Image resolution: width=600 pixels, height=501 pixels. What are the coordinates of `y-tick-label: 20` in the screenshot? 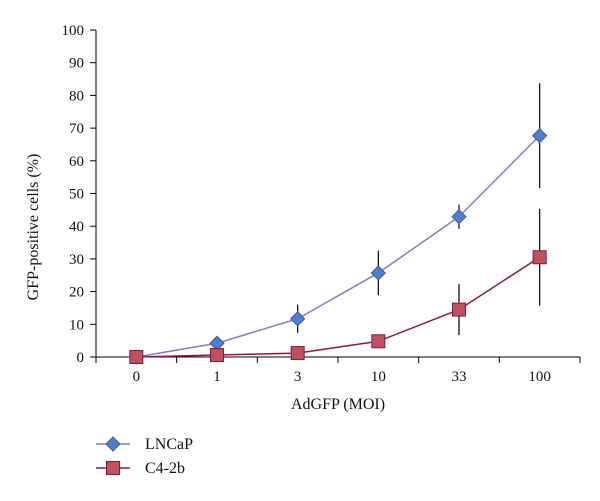 It's located at (76, 293).